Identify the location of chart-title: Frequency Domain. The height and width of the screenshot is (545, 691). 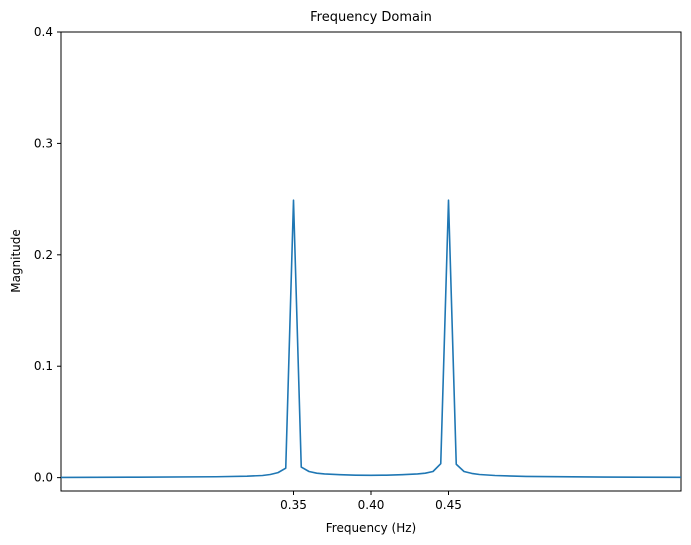
(371, 17).